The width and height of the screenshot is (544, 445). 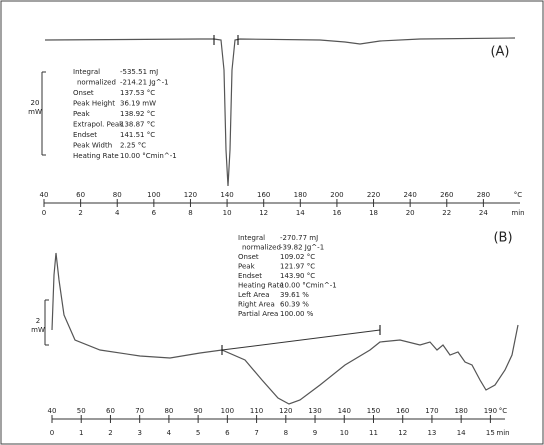 What do you see at coordinates (410, 213) in the screenshot?
I see `tick-label: 20` at bounding box center [410, 213].